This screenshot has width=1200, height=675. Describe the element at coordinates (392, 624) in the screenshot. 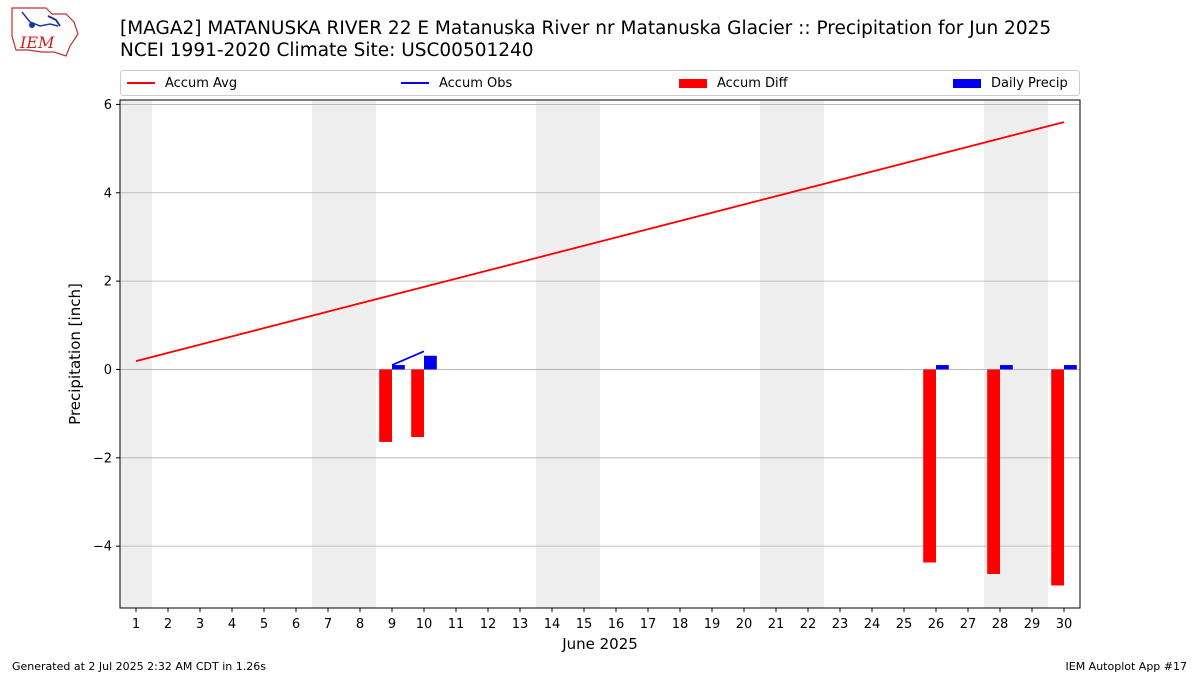

I see `x-tick-label: 9` at that location.